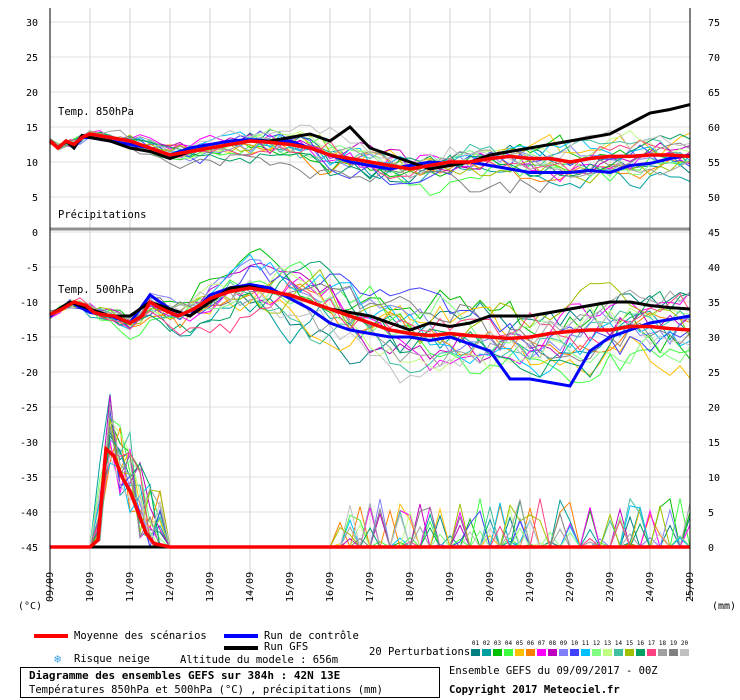 Image resolution: width=740 pixels, height=700 pixels. Describe the element at coordinates (32, 58) in the screenshot. I see `top-left-tick: 25` at that location.